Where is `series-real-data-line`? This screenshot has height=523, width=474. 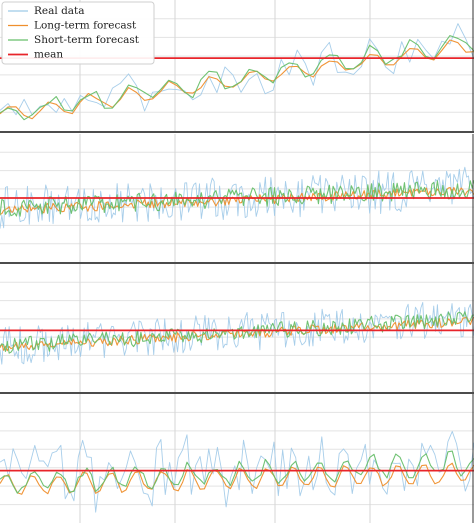
series-real-data-line is located at coordinates (237, 333).